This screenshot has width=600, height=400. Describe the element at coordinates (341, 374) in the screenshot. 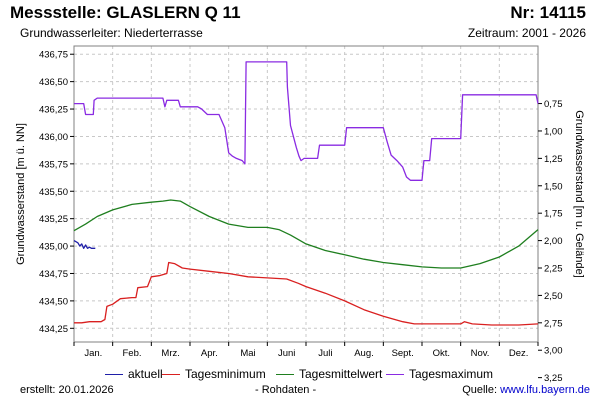

I see `legend-label-tagesmittelwert: Tagesmittelwert` at that location.